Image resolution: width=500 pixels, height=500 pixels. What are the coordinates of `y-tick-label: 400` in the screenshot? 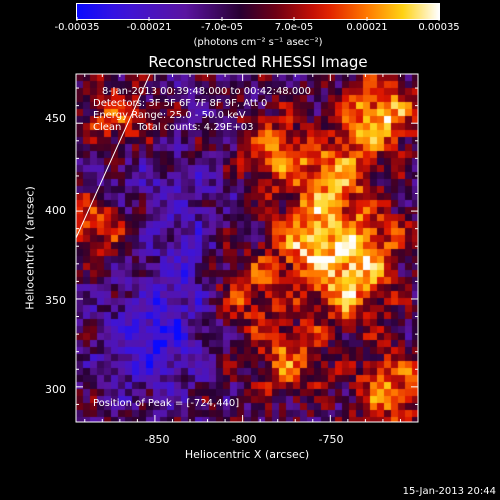 It's located at (55, 210).